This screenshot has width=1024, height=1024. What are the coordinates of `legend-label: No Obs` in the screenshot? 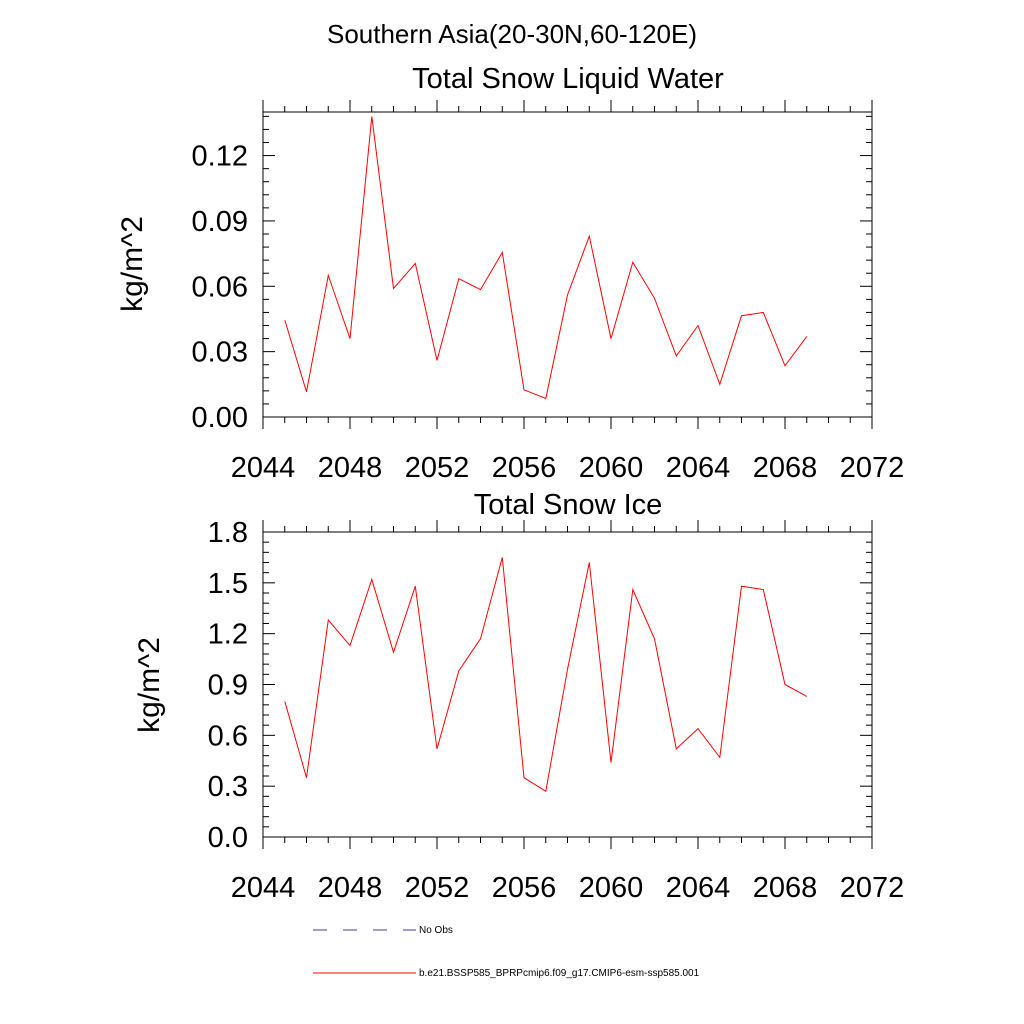 It's located at (436, 930).